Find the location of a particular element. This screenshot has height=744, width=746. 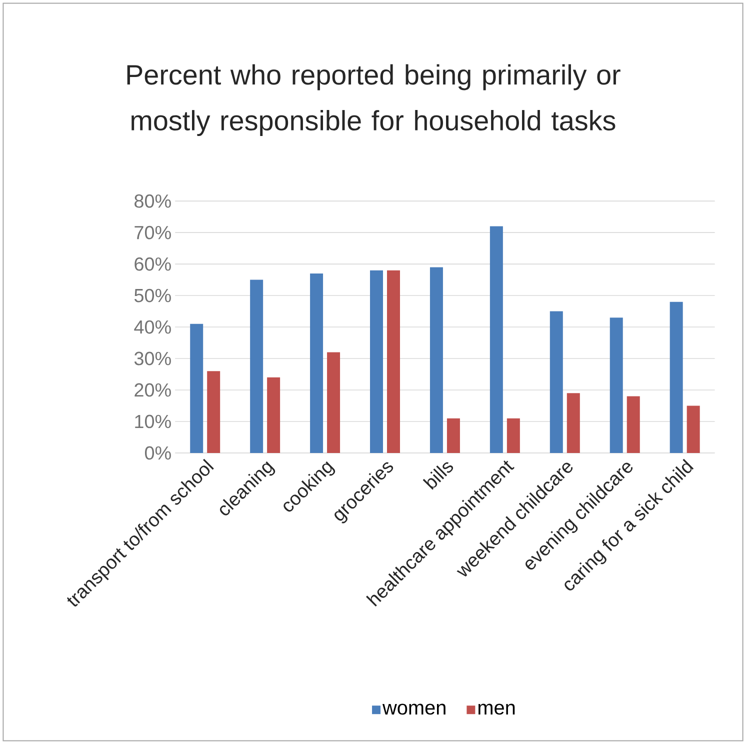

y-tick-label: 40% is located at coordinates (152, 327).